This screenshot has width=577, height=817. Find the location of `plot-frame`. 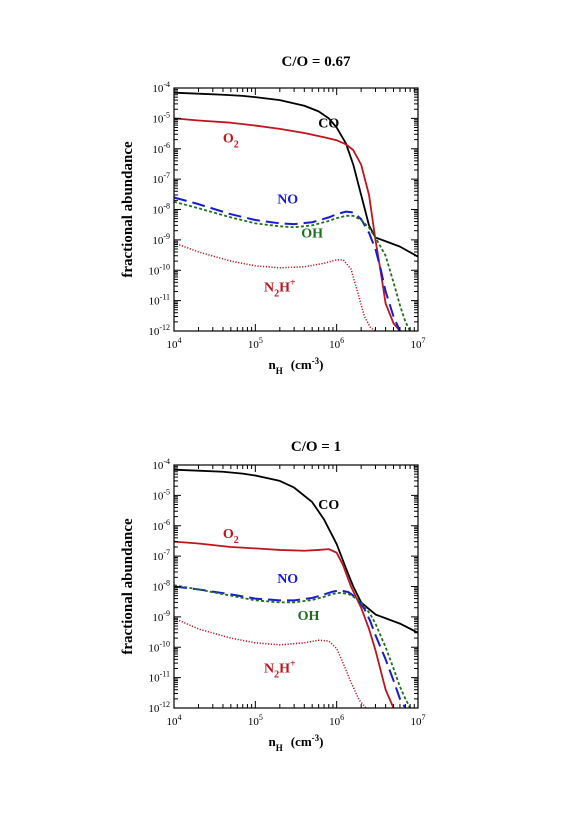

plot-frame is located at coordinates (296, 209).